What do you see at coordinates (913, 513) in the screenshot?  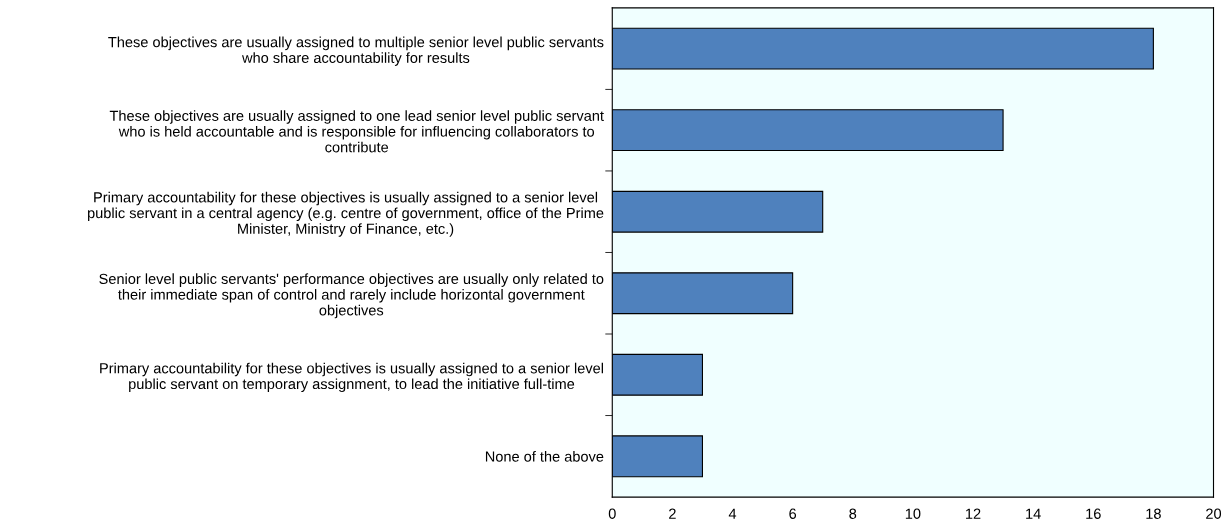 I see `x-tick-label: 10` at bounding box center [913, 513].